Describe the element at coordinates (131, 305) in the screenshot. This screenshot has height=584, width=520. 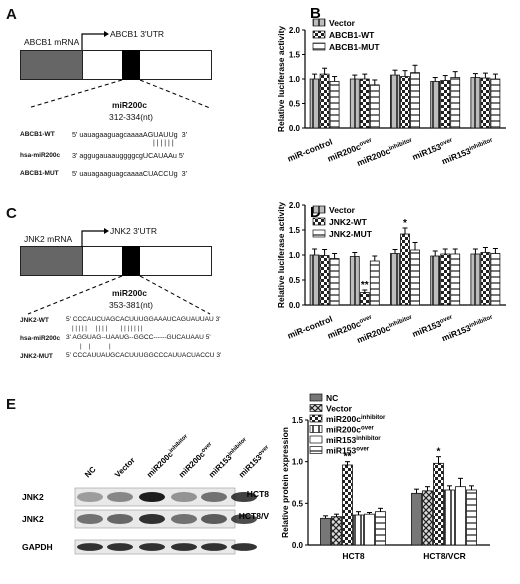
I see `site-c: 353-381(nt)` at that location.